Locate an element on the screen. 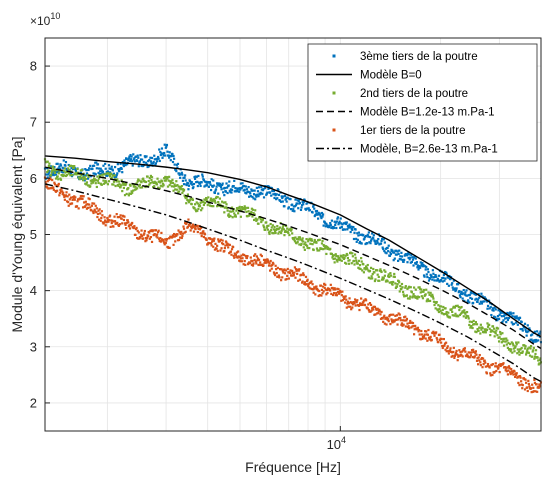  legend-item: Modèle, B=2.6e-13 m.Pa-1 is located at coordinates (407, 150).